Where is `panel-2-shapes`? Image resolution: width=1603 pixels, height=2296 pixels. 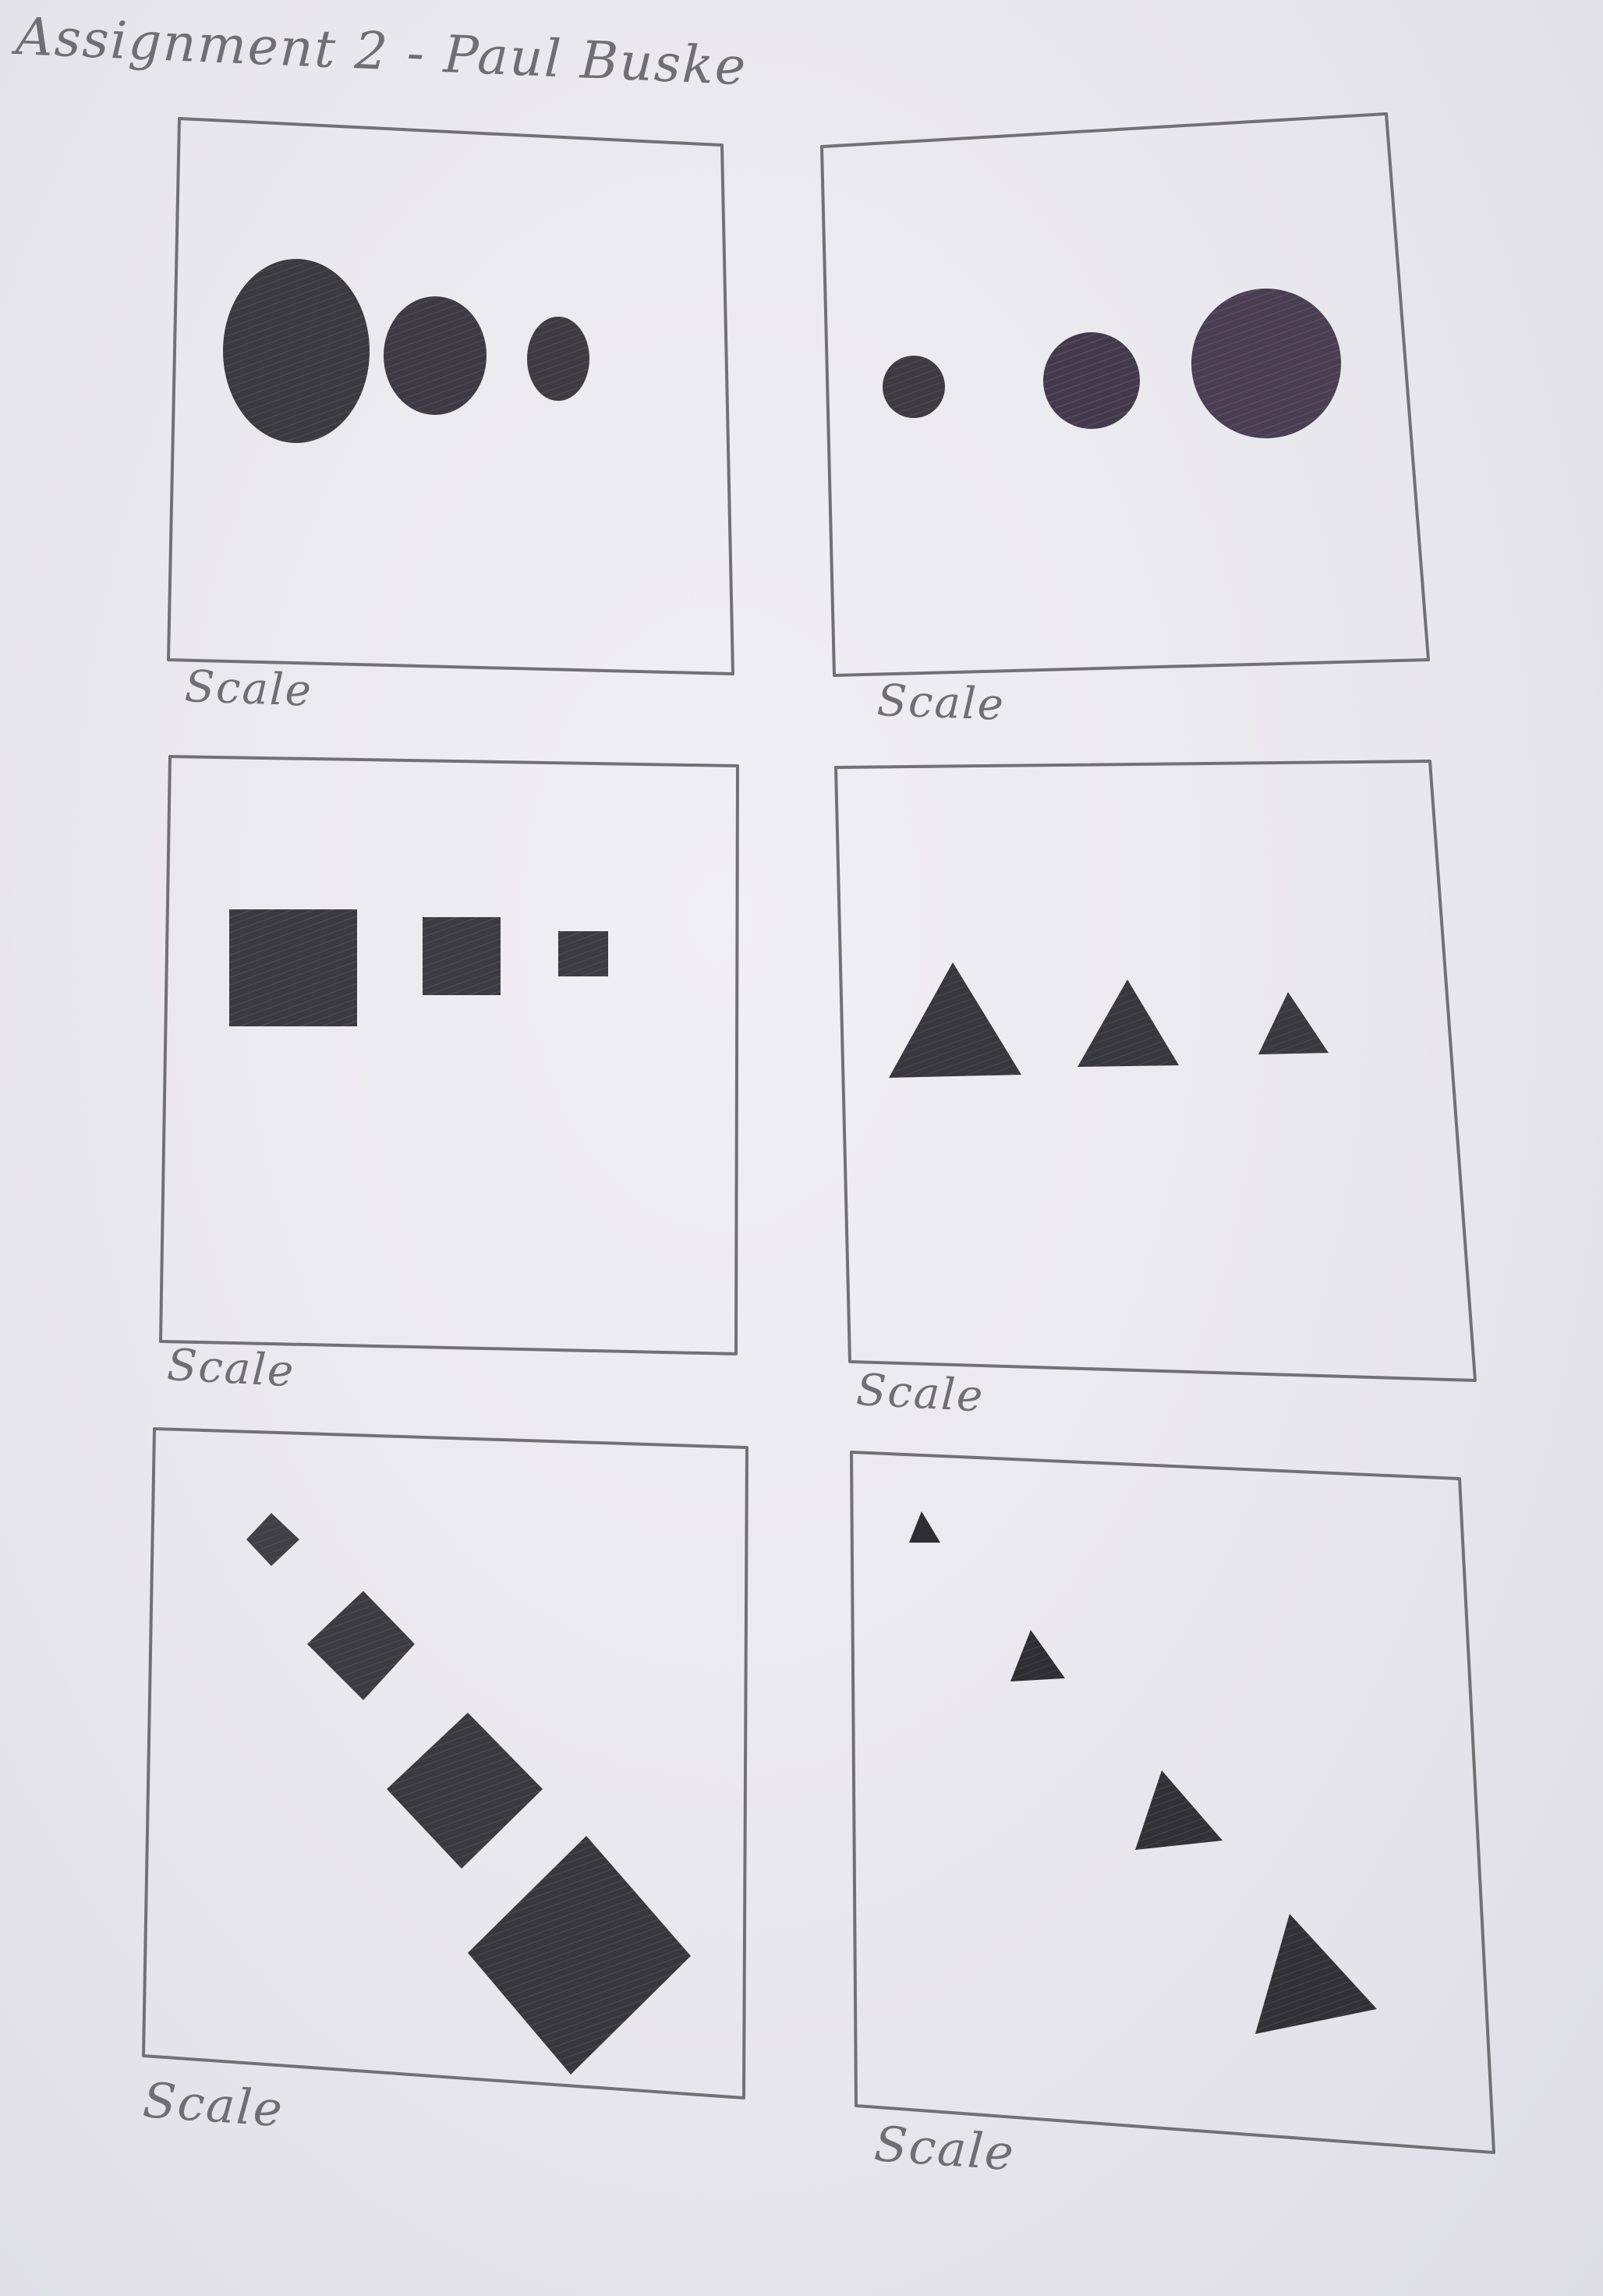 panel-2-shapes is located at coordinates (1112, 363).